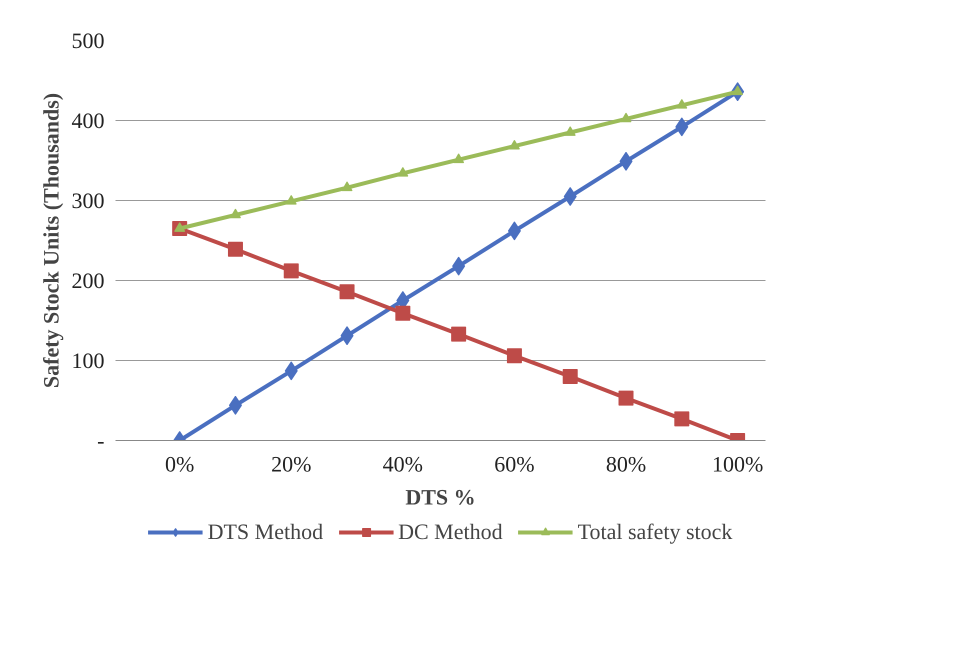 The height and width of the screenshot is (656, 964). Describe the element at coordinates (51, 240) in the screenshot. I see `y-axis-title: Safety Stock Units (Thousands)` at that location.